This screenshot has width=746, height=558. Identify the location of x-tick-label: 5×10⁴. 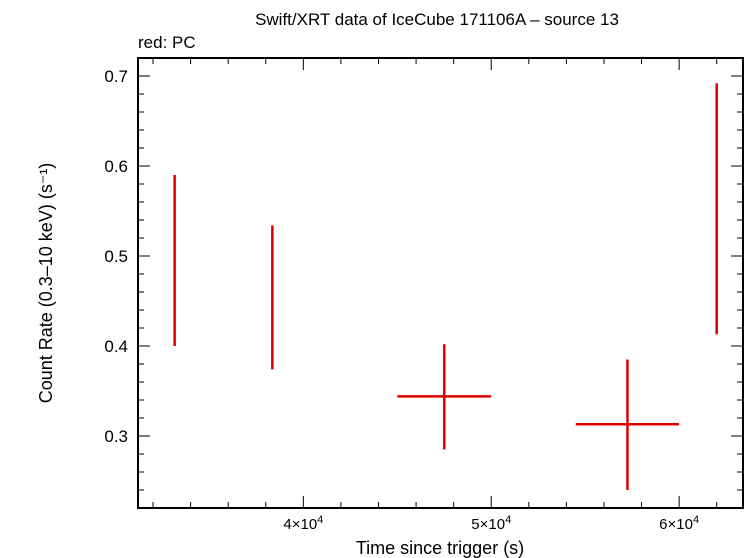
(491, 523).